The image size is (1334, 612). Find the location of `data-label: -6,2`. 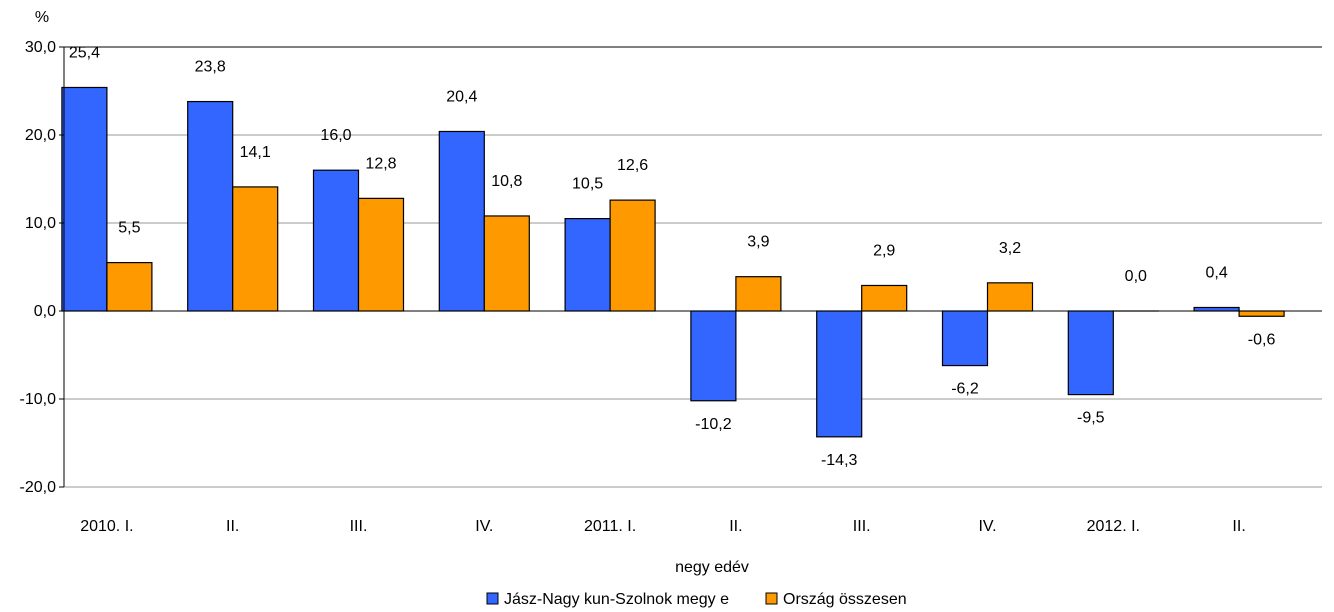

data-label: -6,2 is located at coordinates (965, 389).